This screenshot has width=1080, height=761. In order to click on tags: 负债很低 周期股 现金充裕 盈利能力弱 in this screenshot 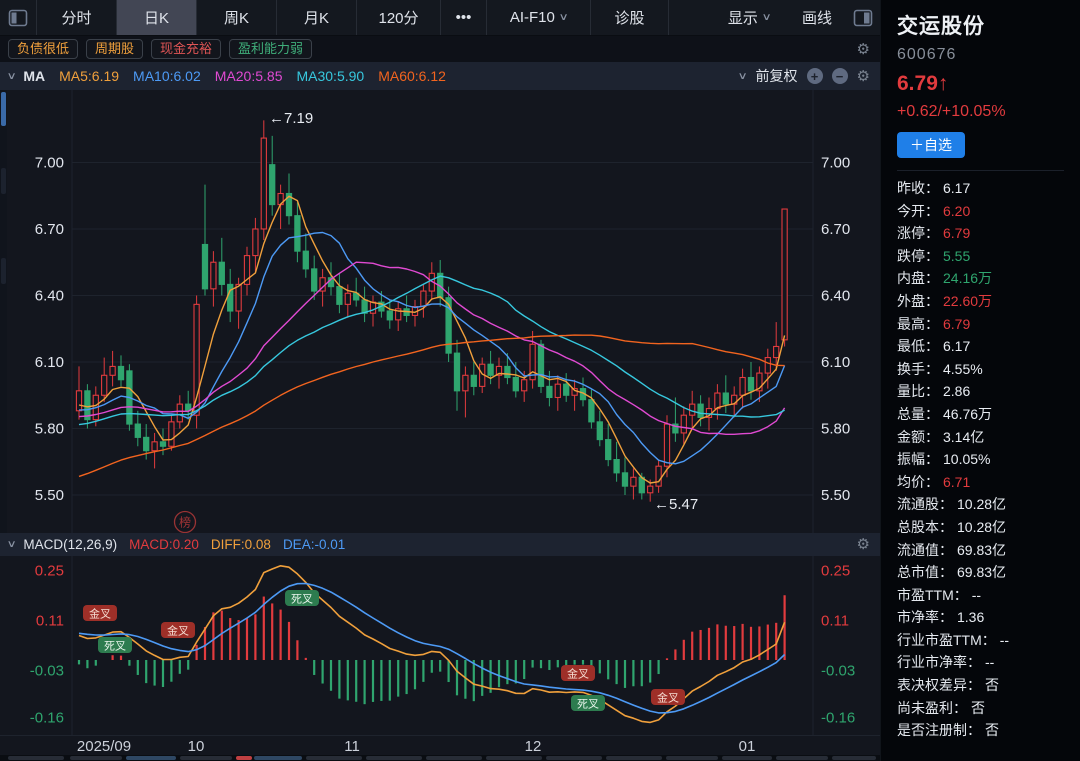, I will do `click(160, 49)`.